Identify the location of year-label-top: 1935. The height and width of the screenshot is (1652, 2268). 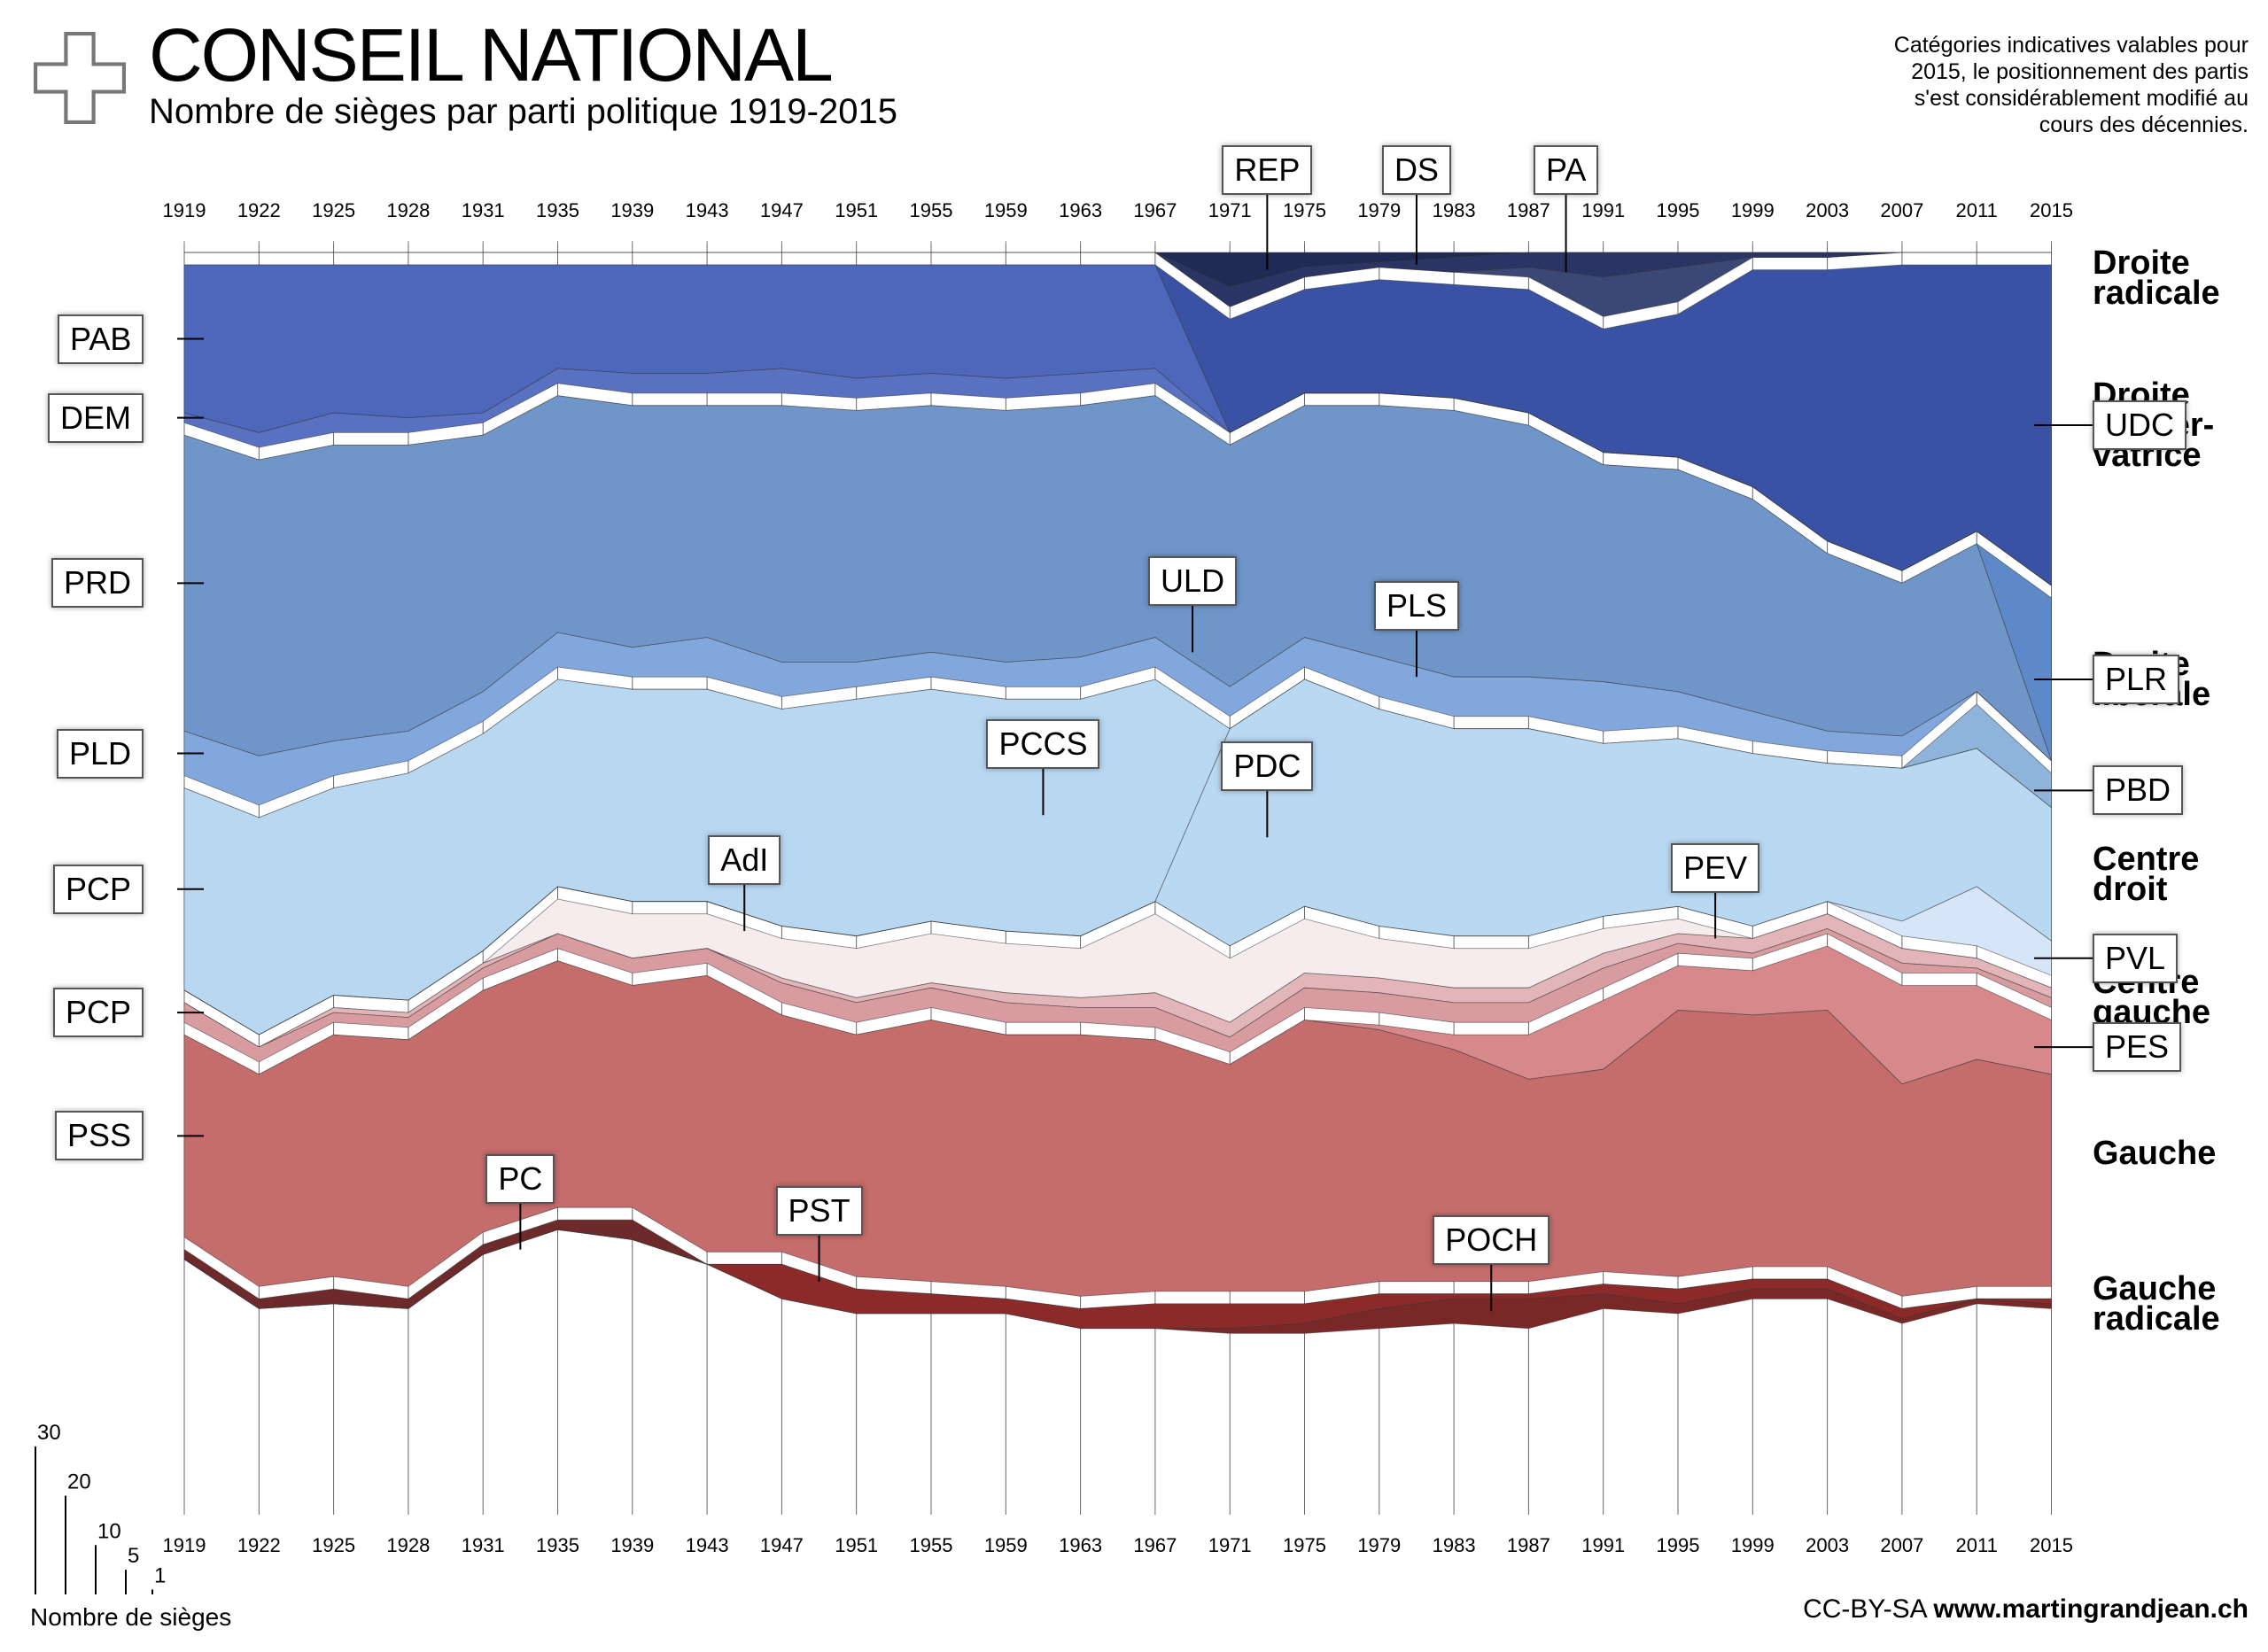
(557, 210).